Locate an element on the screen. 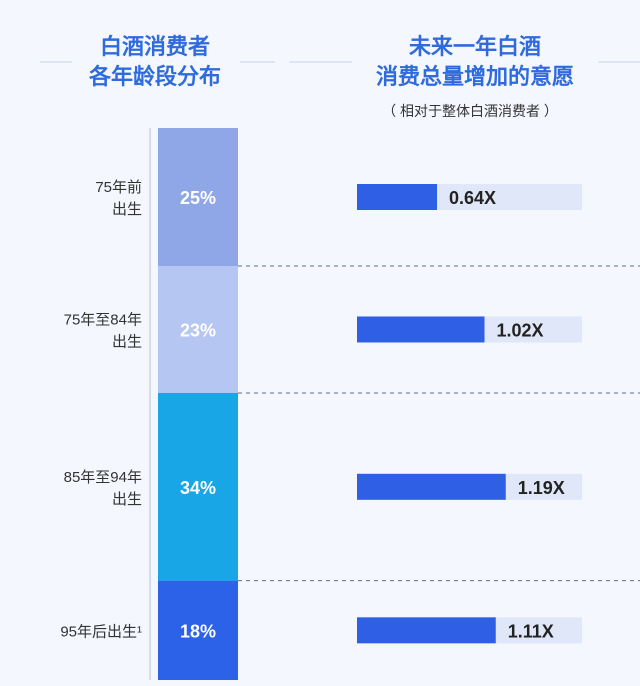 The width and height of the screenshot is (640, 686). age-segment-label: 25% is located at coordinates (198, 198).